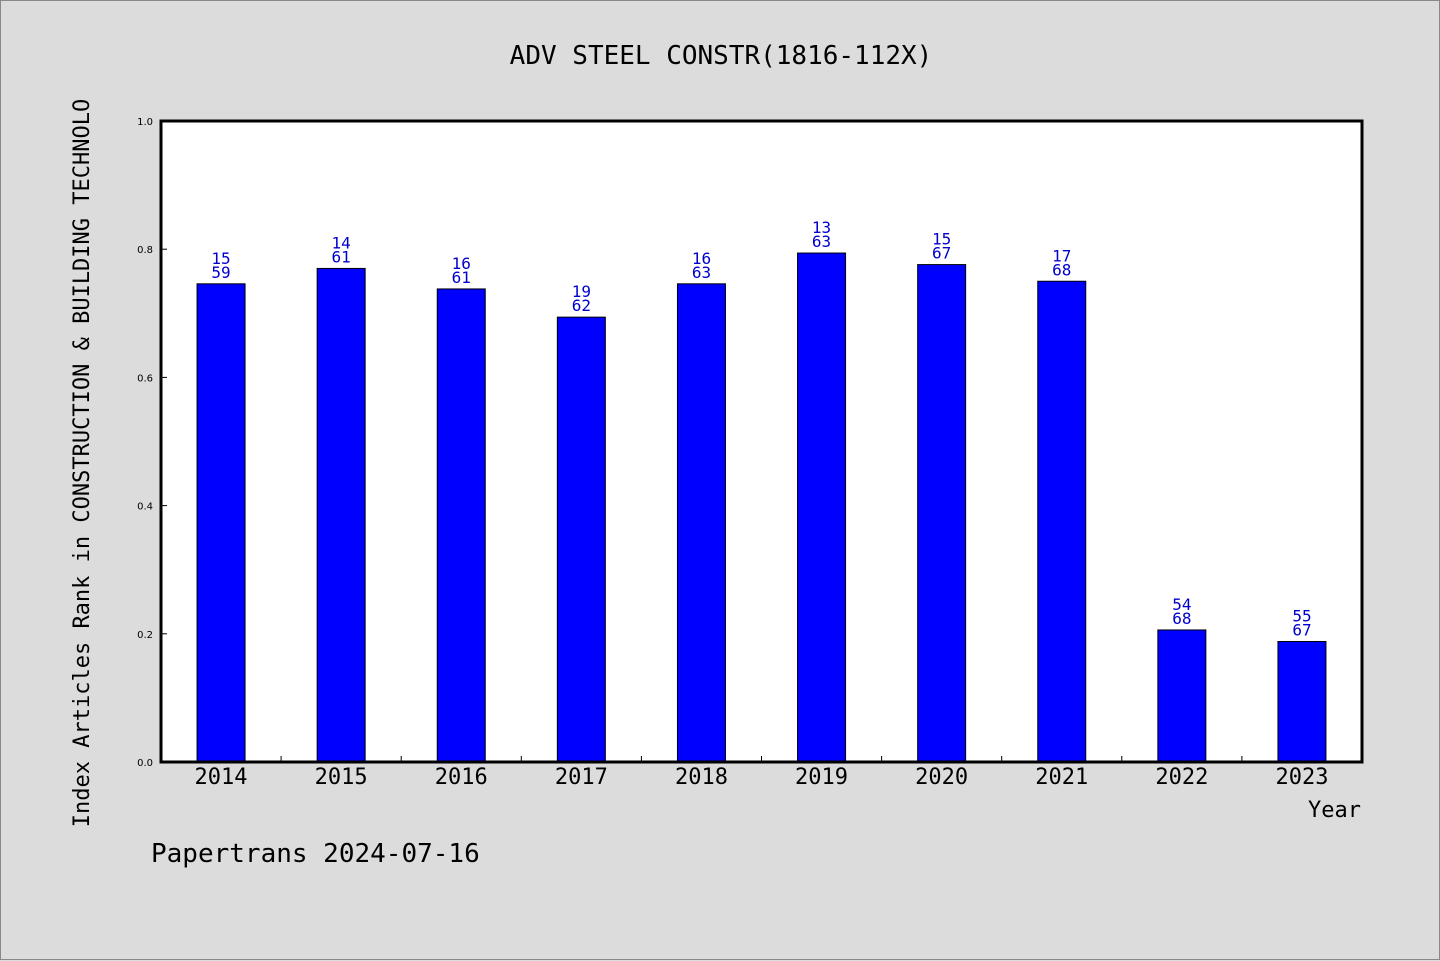 This screenshot has width=1440, height=961. What do you see at coordinates (1334, 810) in the screenshot?
I see `x-axis-label: Year` at bounding box center [1334, 810].